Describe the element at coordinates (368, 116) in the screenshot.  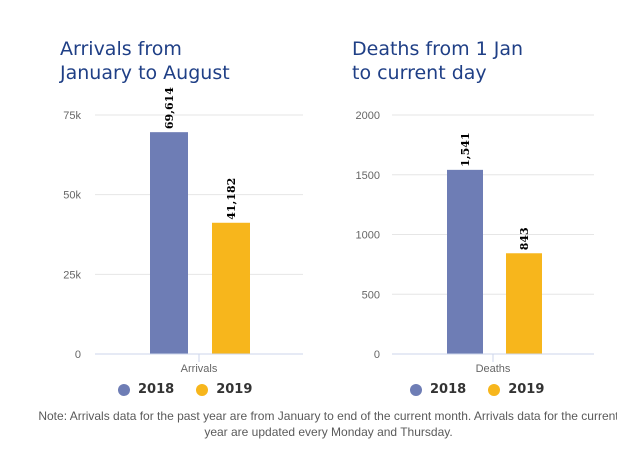
I see `deaths-y-tick-label: 2000` at that location.